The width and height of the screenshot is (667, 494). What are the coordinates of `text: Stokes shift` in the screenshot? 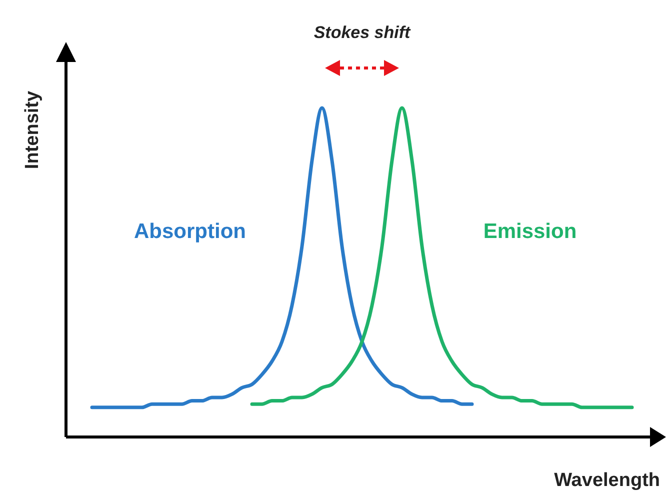 It's located at (363, 32).